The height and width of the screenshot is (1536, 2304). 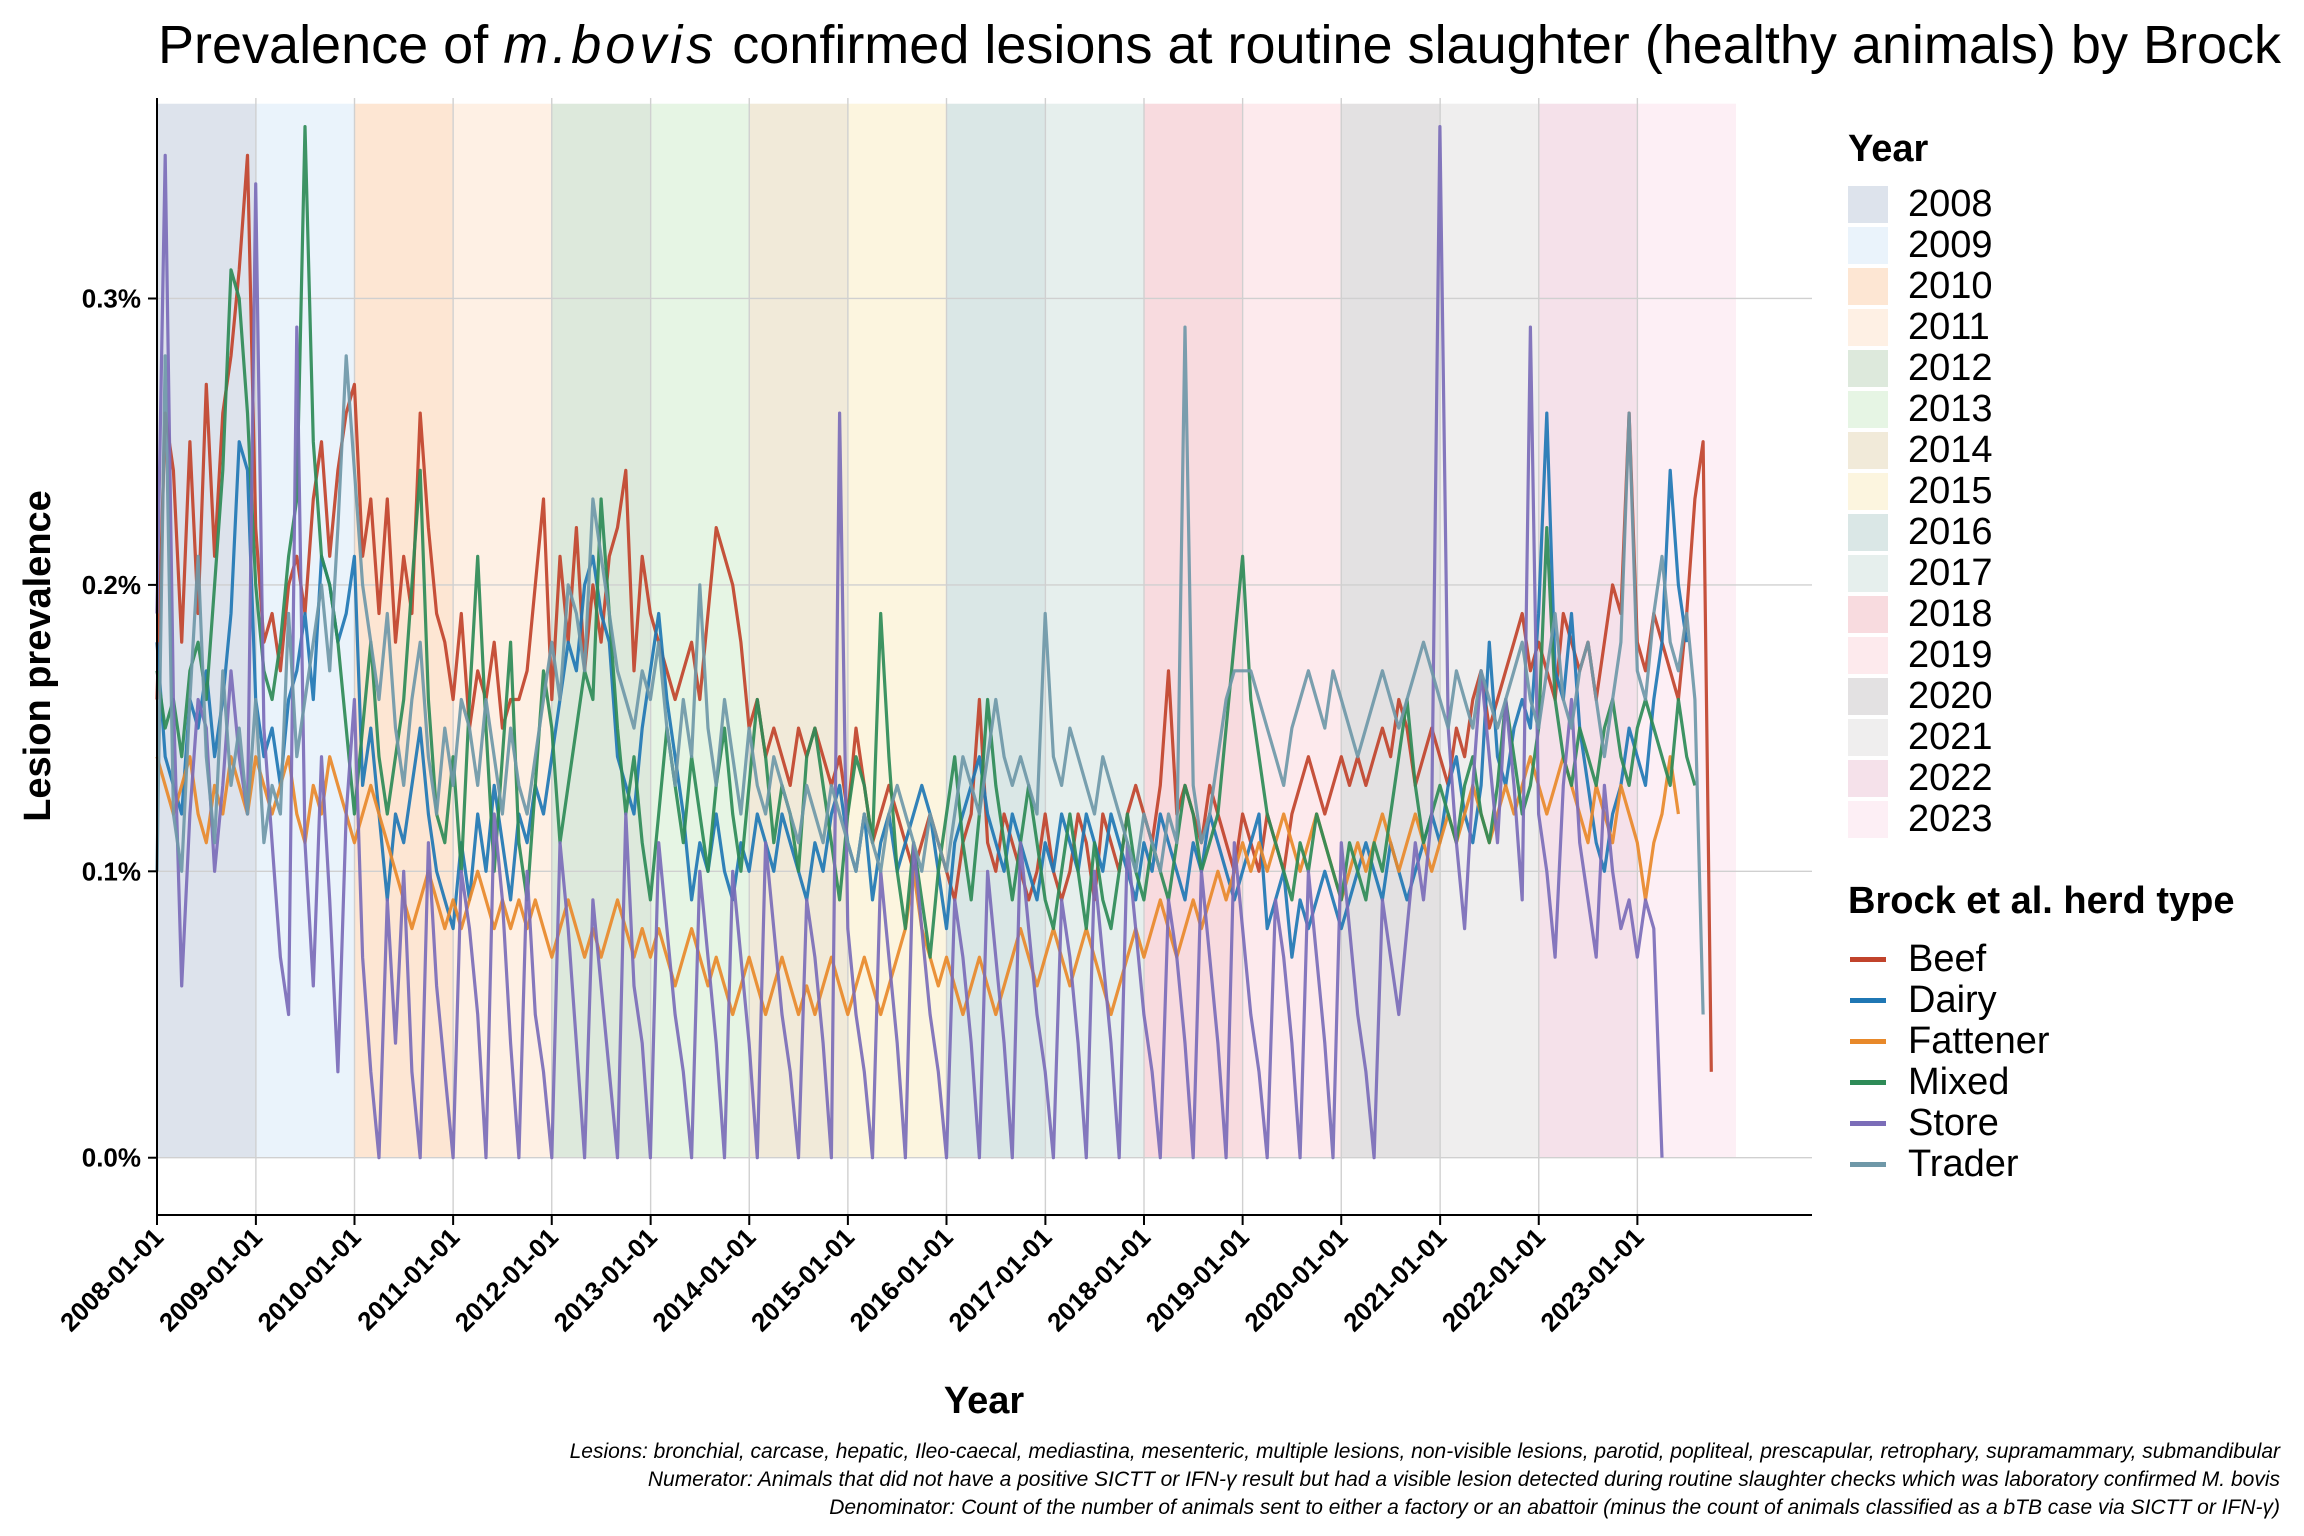 I want to click on legend-swatch-2019, so click(x=1868, y=655).